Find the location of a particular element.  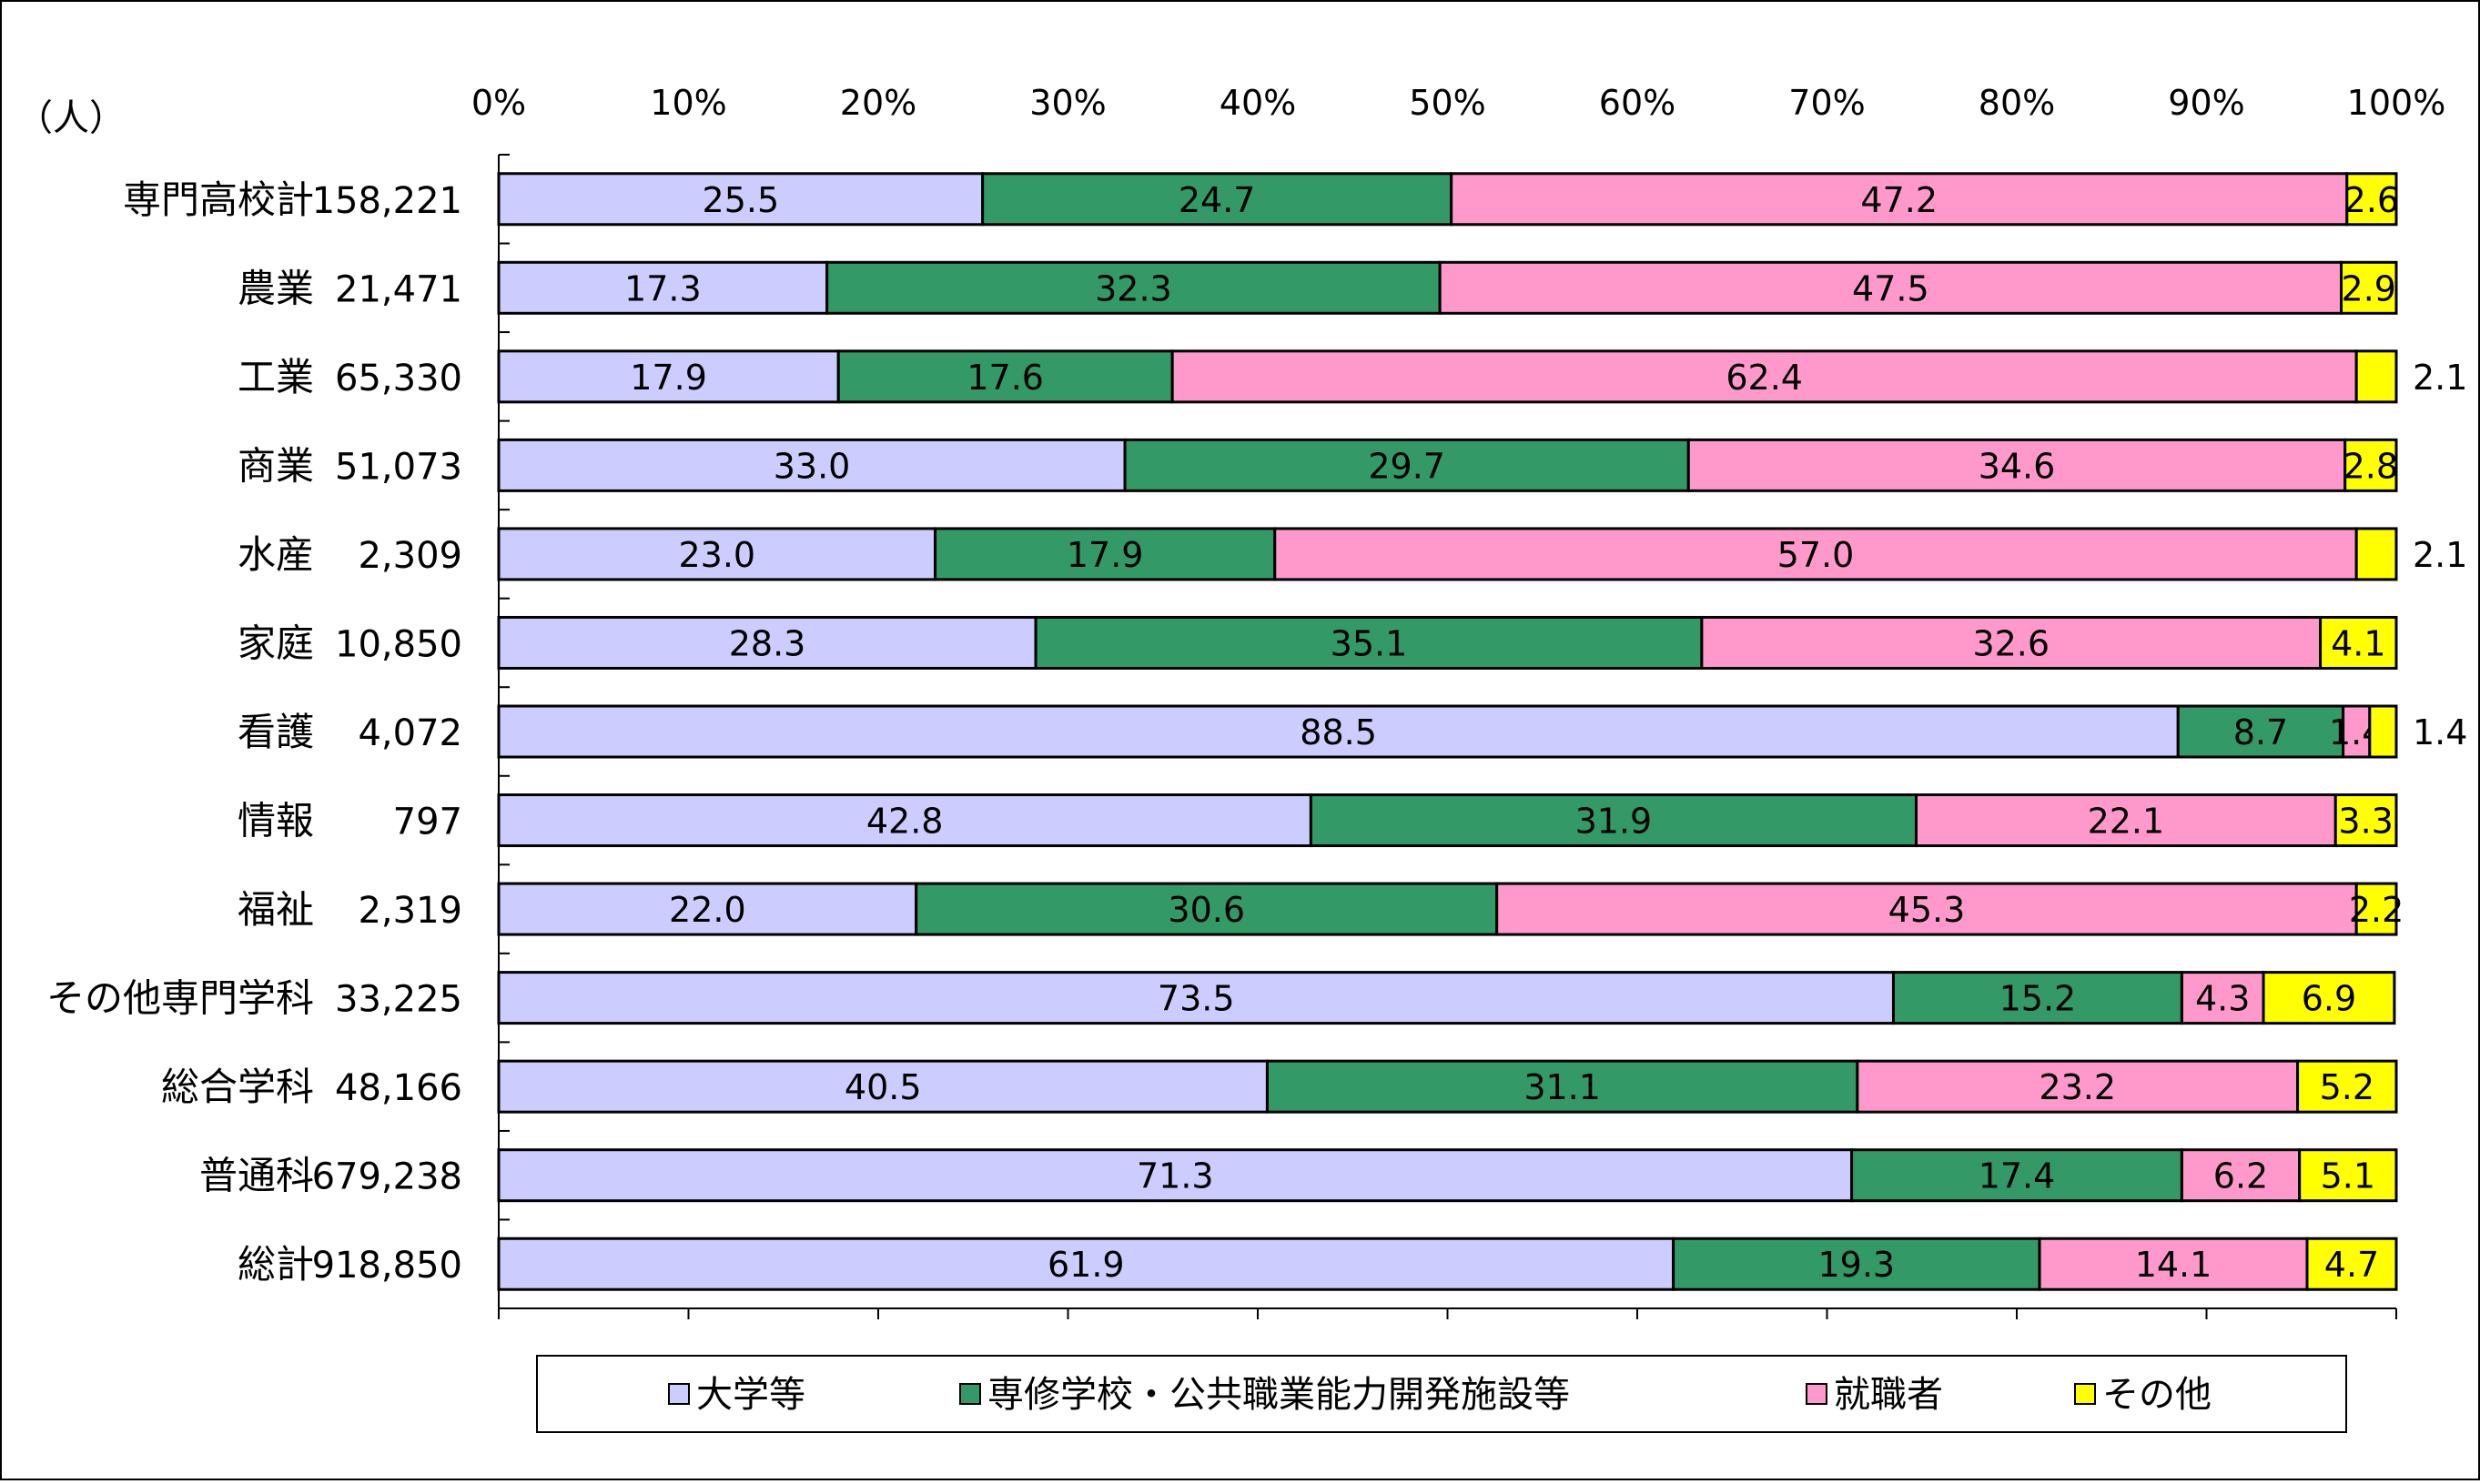

data-label: 3.3 is located at coordinates (2365, 822).